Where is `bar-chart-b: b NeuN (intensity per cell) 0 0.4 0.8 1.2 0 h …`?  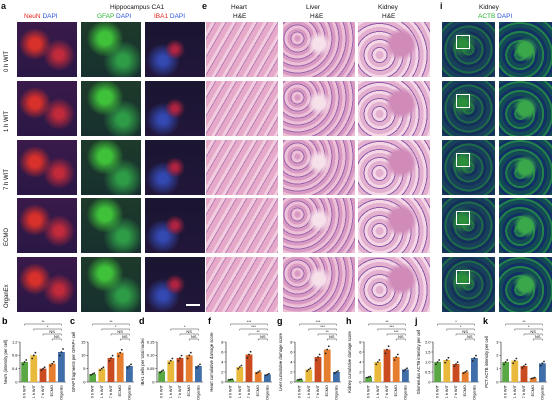
bar-chart-b: b NeuN (intensity per cell) 0 0.4 0.8 1.2 0 h … is located at coordinates (34, 358).